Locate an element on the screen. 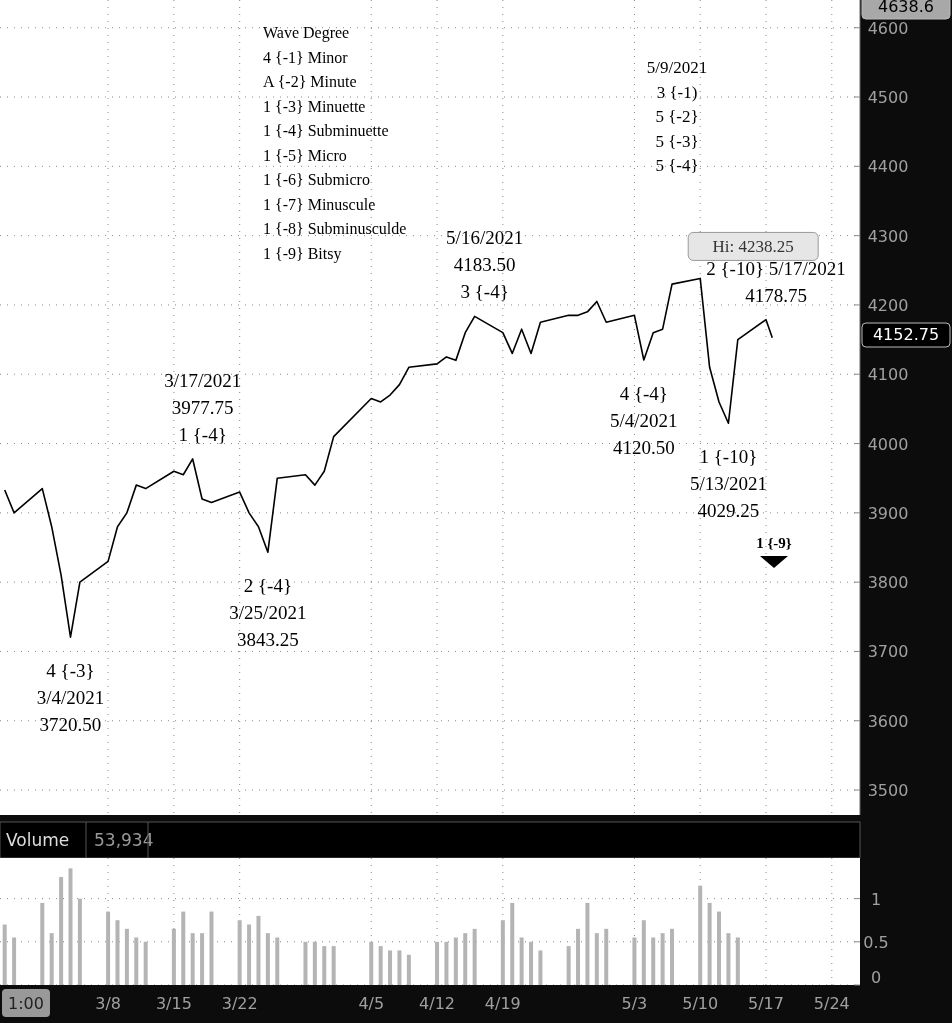 Image resolution: width=952 pixels, height=1023 pixels. y-tick-label: 4200 is located at coordinates (888, 305).